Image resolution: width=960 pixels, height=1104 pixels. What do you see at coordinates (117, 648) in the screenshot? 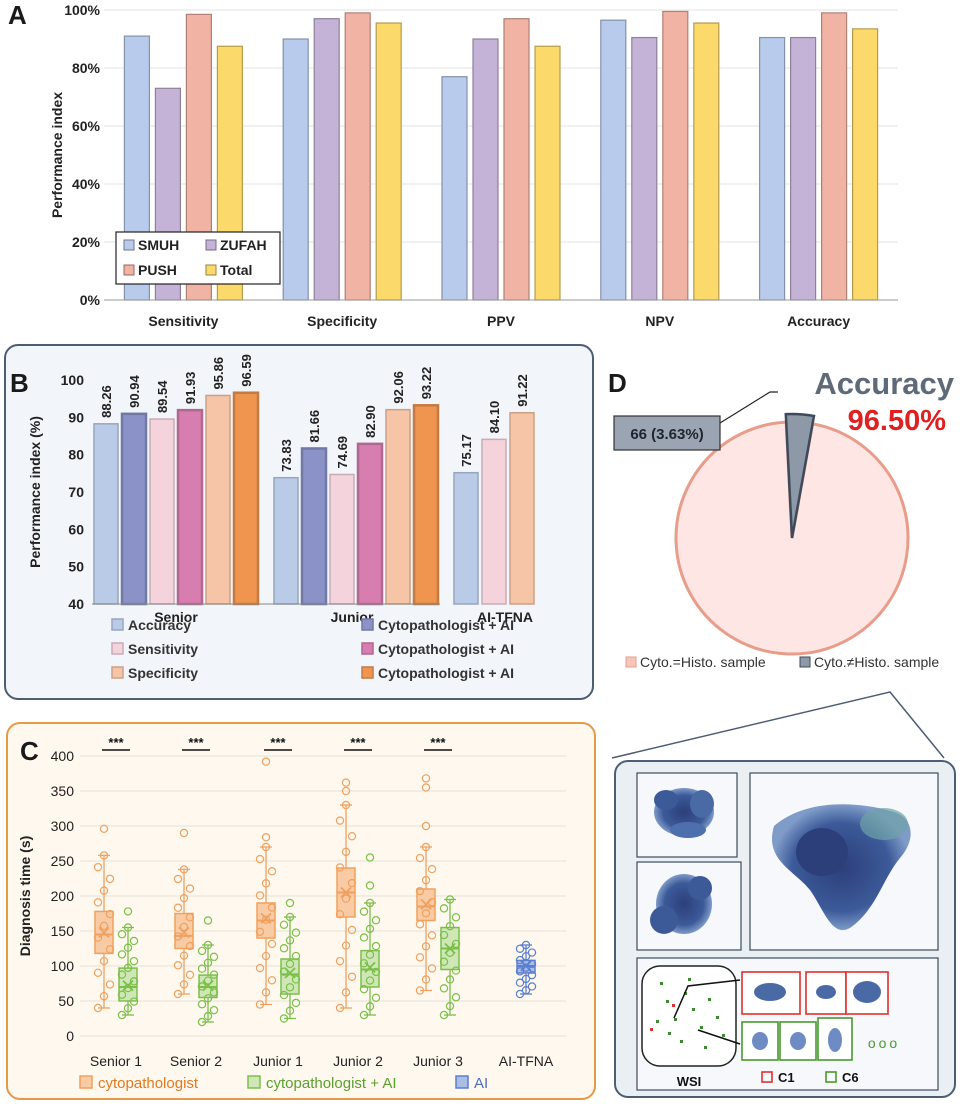
I see `b-legend-swatch` at bounding box center [117, 648].